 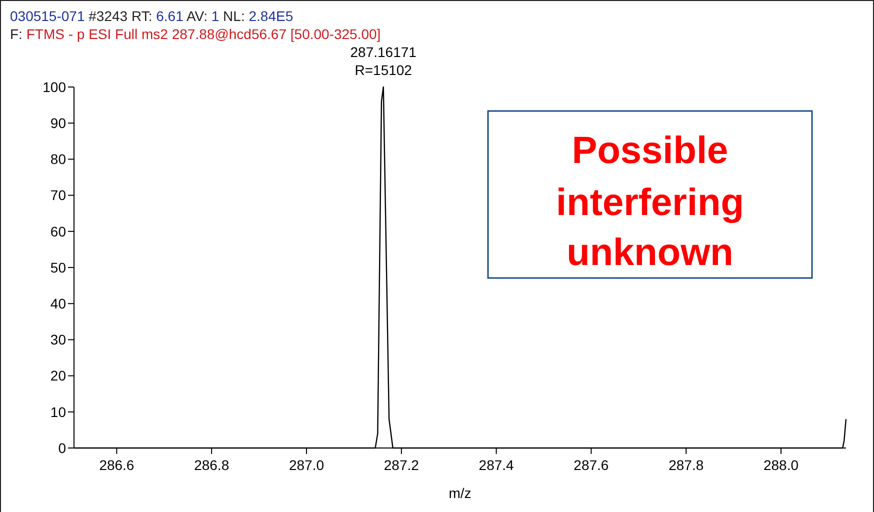 What do you see at coordinates (116, 465) in the screenshot?
I see `x-tick-label: 286.6` at bounding box center [116, 465].